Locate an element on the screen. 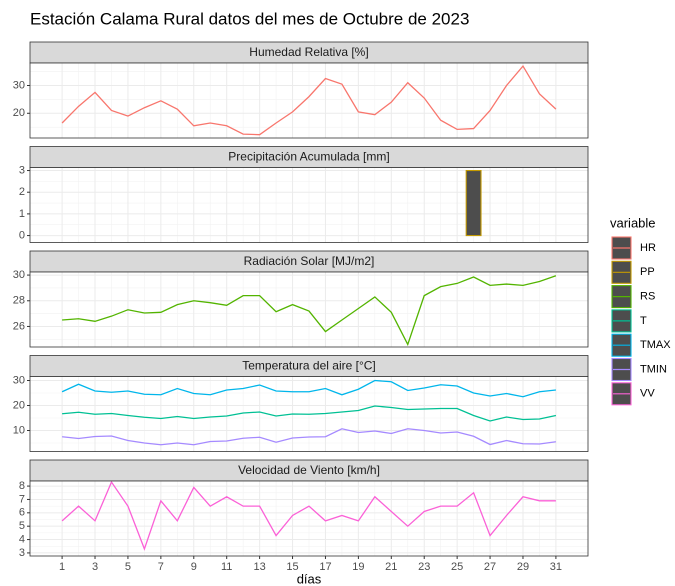 The image size is (675, 586). x-tick-label: 7 is located at coordinates (161, 567).